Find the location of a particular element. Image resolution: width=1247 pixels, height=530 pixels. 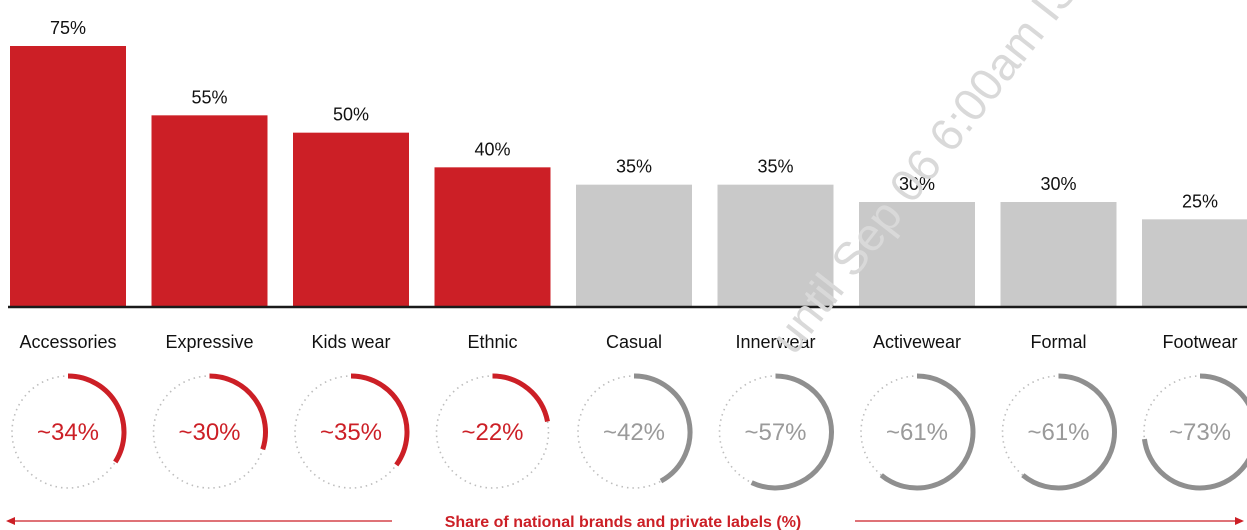

bar-value-label: 55% is located at coordinates (209, 97).